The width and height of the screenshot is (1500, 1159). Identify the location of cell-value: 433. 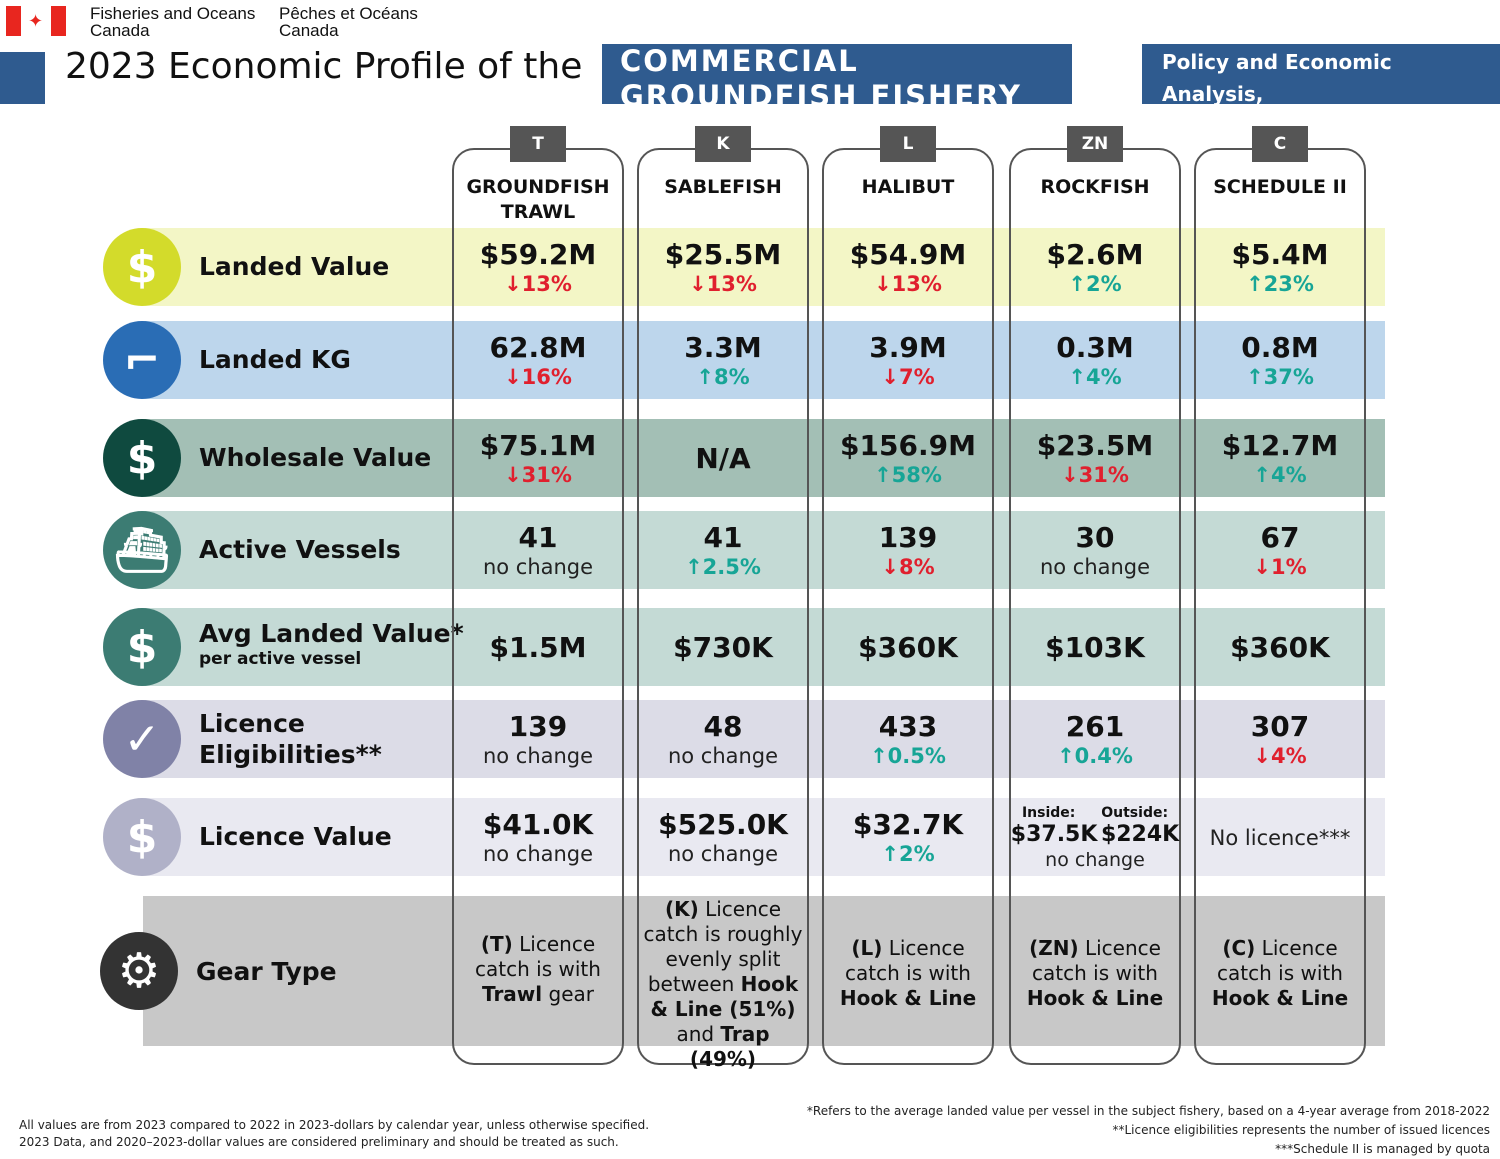
(908, 726).